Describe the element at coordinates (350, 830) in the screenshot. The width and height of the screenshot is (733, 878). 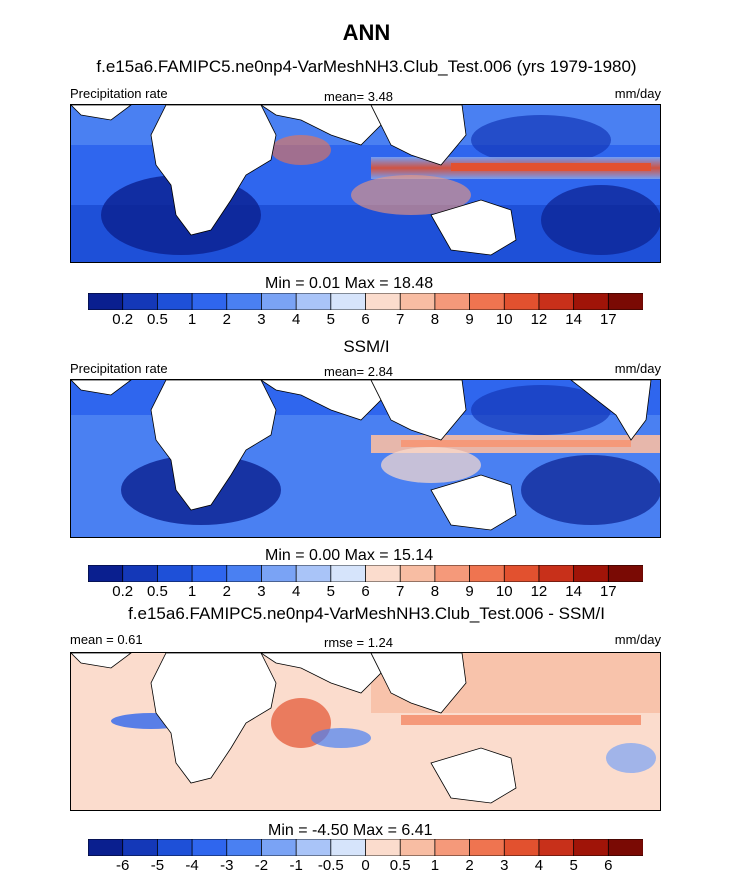
I see `panel3-minmax: Min = -4.50 Max = 6.41` at that location.